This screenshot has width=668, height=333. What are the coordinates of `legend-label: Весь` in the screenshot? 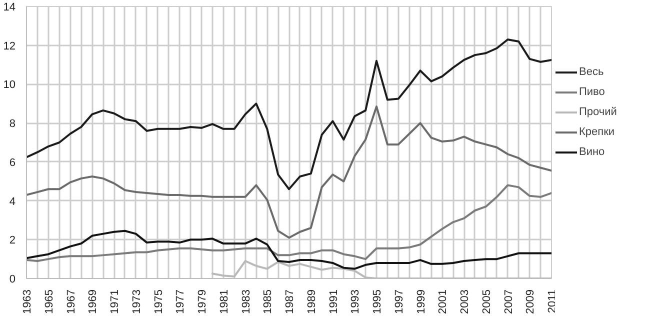 It's located at (591, 72).